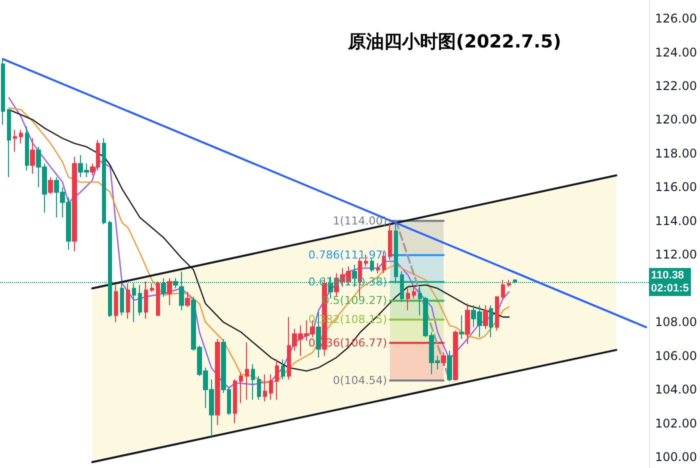 The width and height of the screenshot is (700, 468). What do you see at coordinates (676, 389) in the screenshot?
I see `y-tick-label: 104.00` at bounding box center [676, 389].